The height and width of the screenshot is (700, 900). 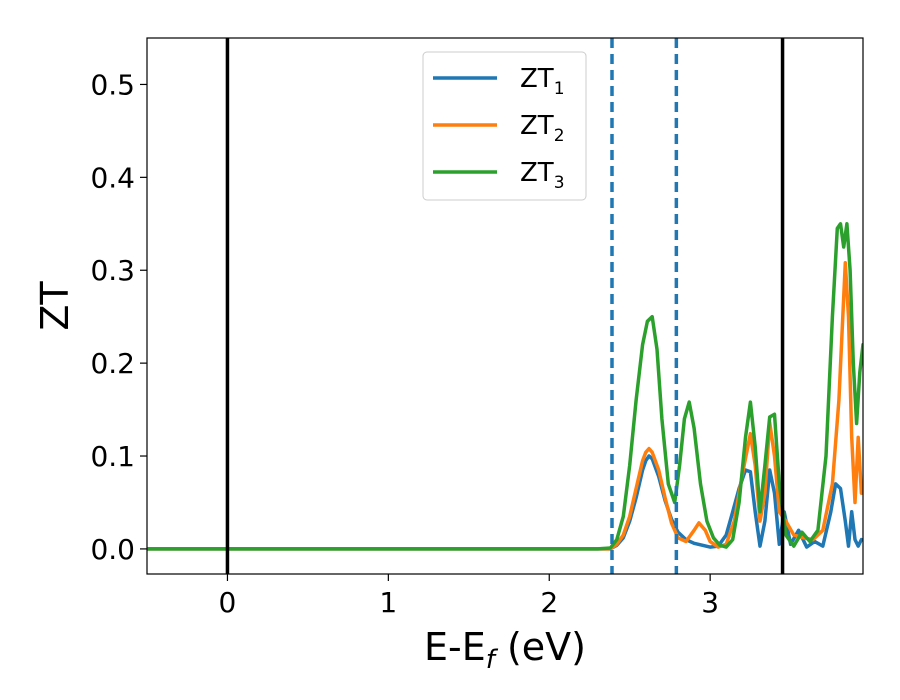 I want to click on legend-box, so click(x=504, y=126).